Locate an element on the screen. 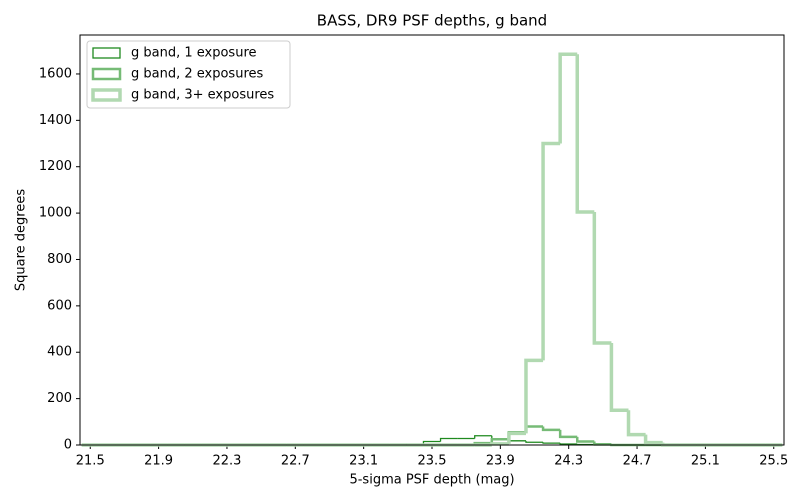 This screenshot has width=800, height=500. x-tick-label: 21.5 is located at coordinates (90, 461).